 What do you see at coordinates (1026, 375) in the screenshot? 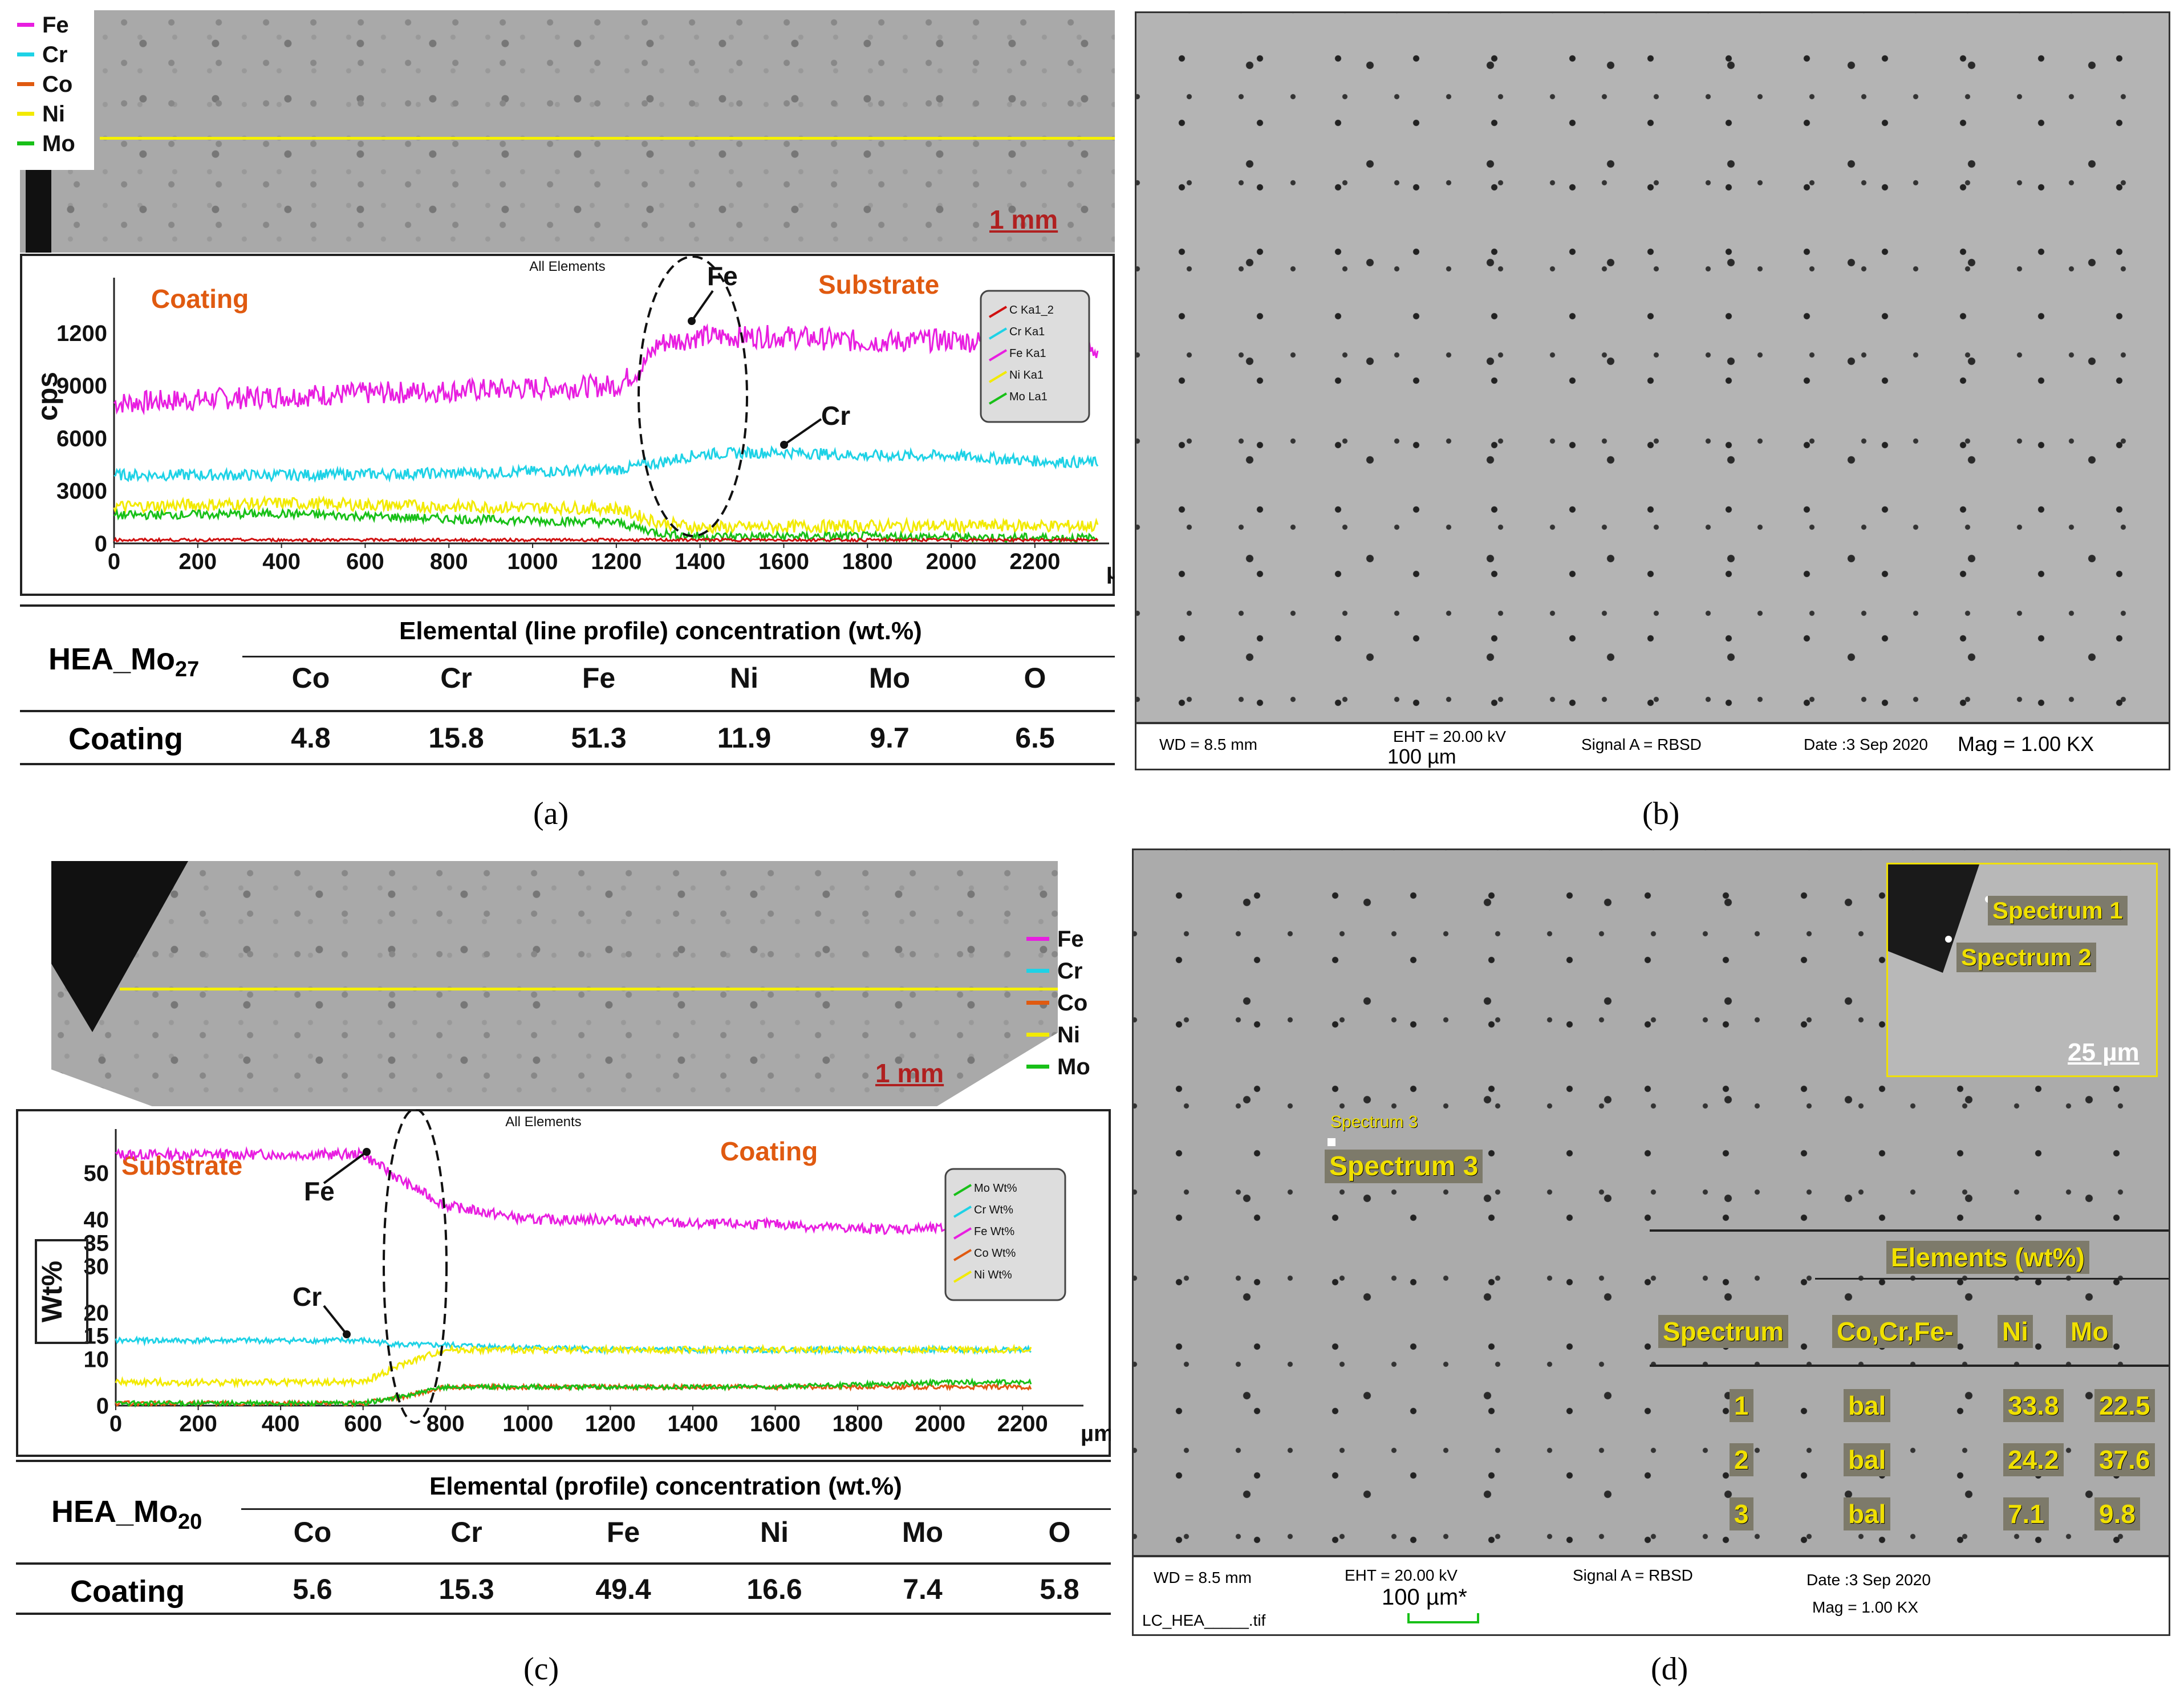
I see `a-legend-entry: Ni Ka1` at bounding box center [1026, 375].